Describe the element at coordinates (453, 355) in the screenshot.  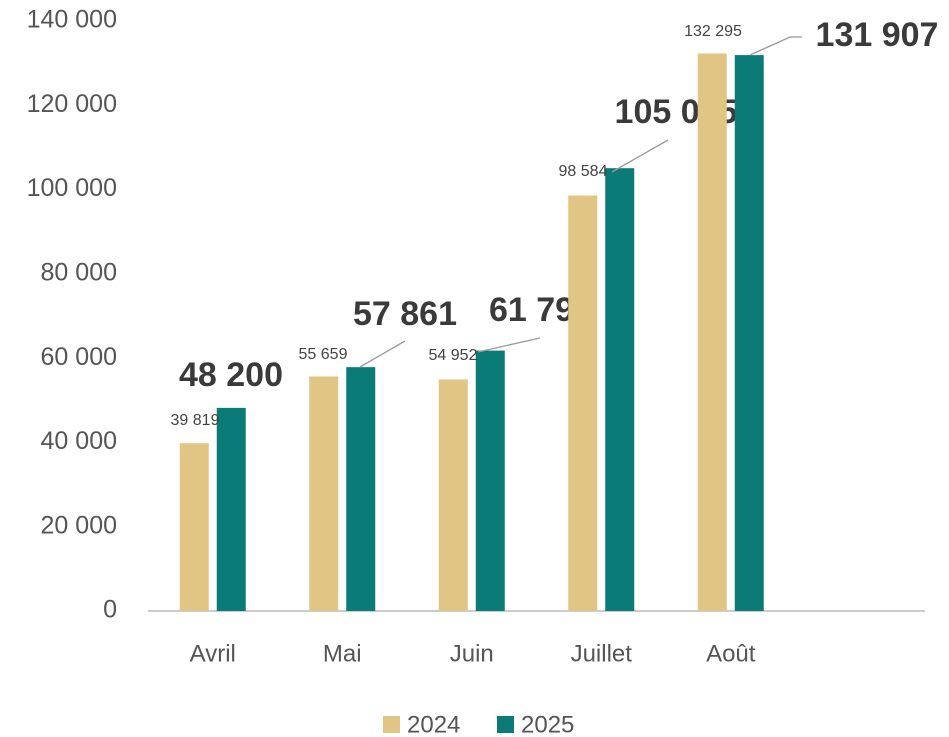
I see `data-label: 54 952` at that location.